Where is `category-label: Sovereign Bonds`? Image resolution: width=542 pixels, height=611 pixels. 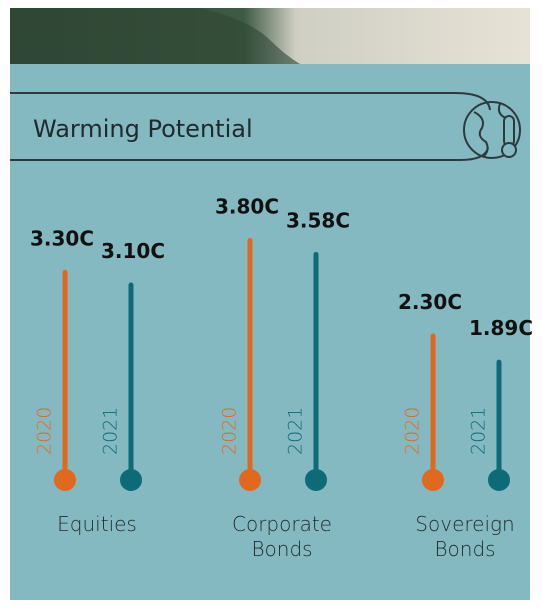 category-label: Sovereign Bonds is located at coordinates (465, 536).